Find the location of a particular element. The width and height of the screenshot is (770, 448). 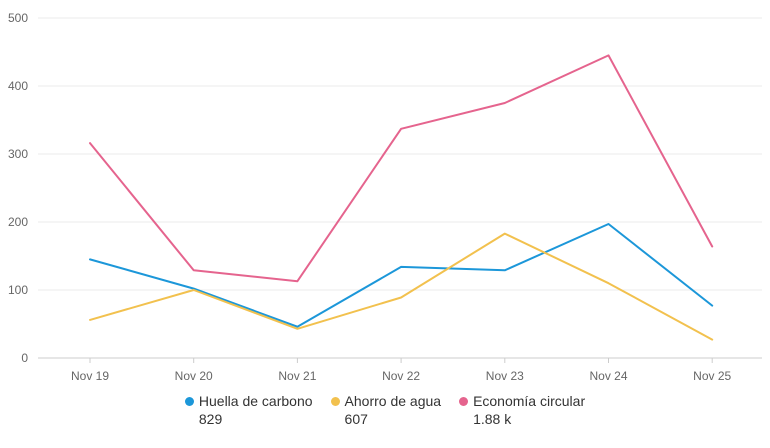

y-tick-label: 200 is located at coordinates (18, 222).